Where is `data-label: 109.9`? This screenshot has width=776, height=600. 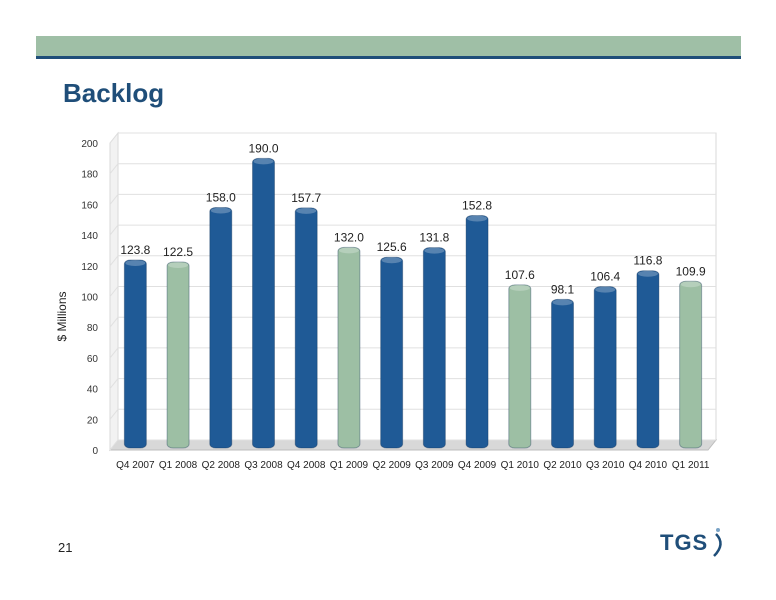 data-label: 109.9 is located at coordinates (691, 271).